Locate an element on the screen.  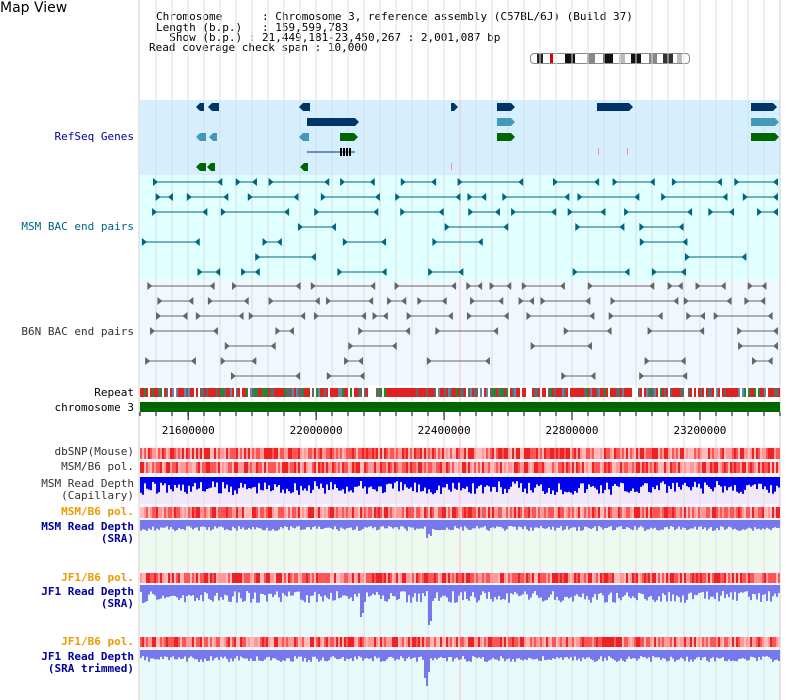
gene-strand-arrow is located at coordinates (357, 122).